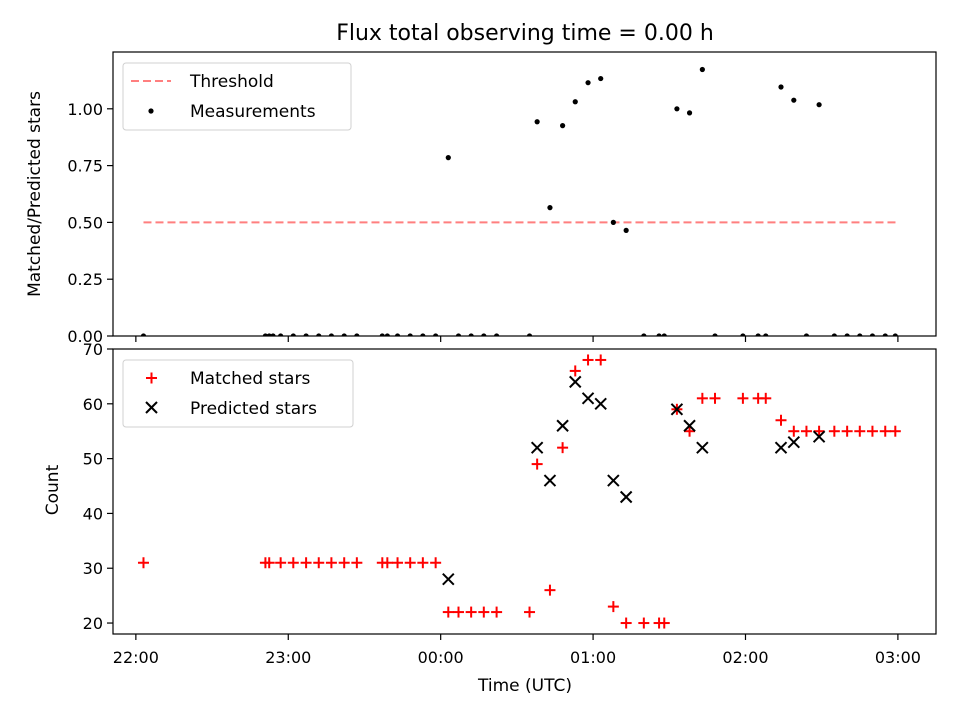 The width and height of the screenshot is (960, 720). Describe the element at coordinates (238, 393) in the screenshot. I see `count-legend: Matched stars Predicted stars` at that location.